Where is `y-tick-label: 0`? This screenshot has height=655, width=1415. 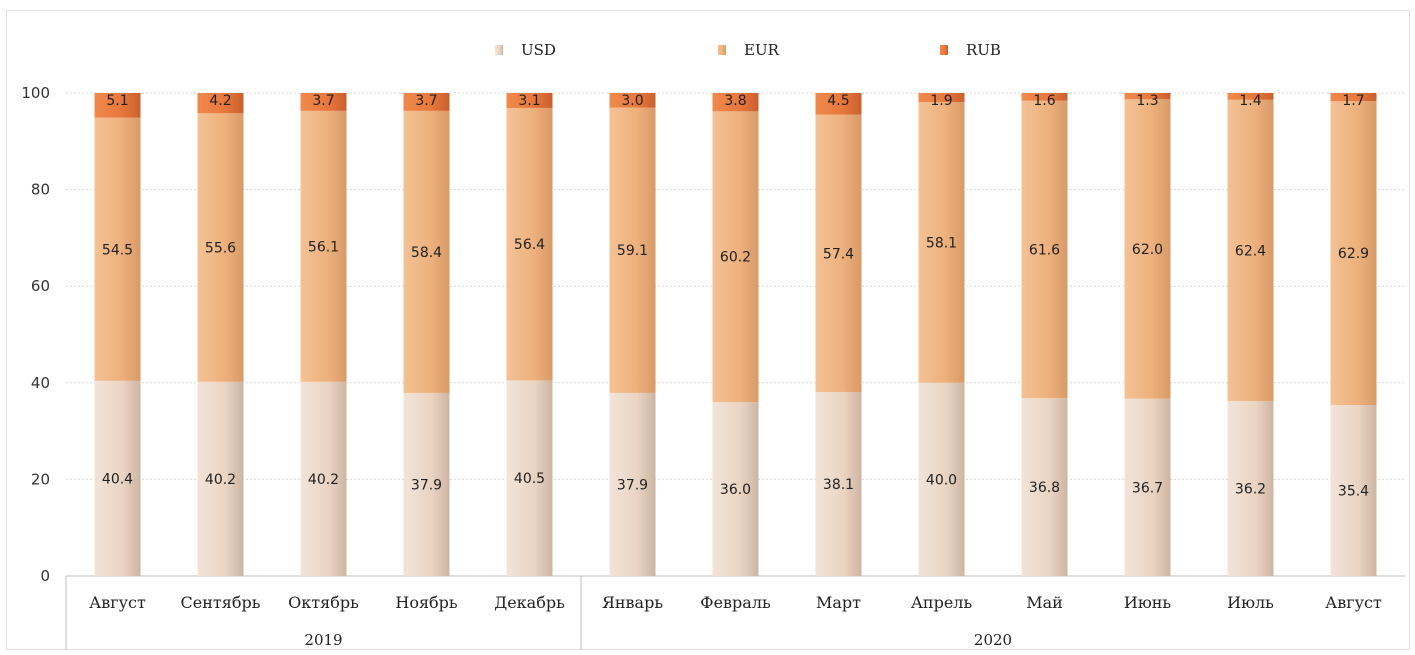
y-tick-label: 0 is located at coordinates (45, 576).